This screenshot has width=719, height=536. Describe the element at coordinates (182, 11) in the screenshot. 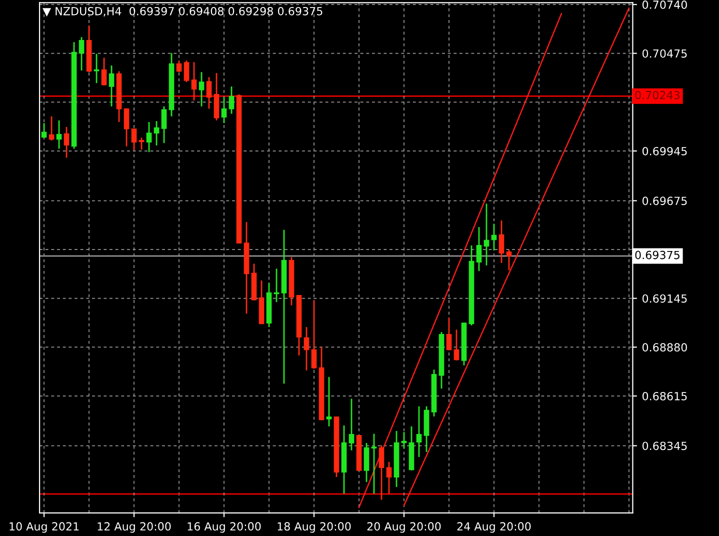

I see `chart-title: ▼ NZDUSD,H4 0.69397 0.69408 0.69298 0.69375` at that location.